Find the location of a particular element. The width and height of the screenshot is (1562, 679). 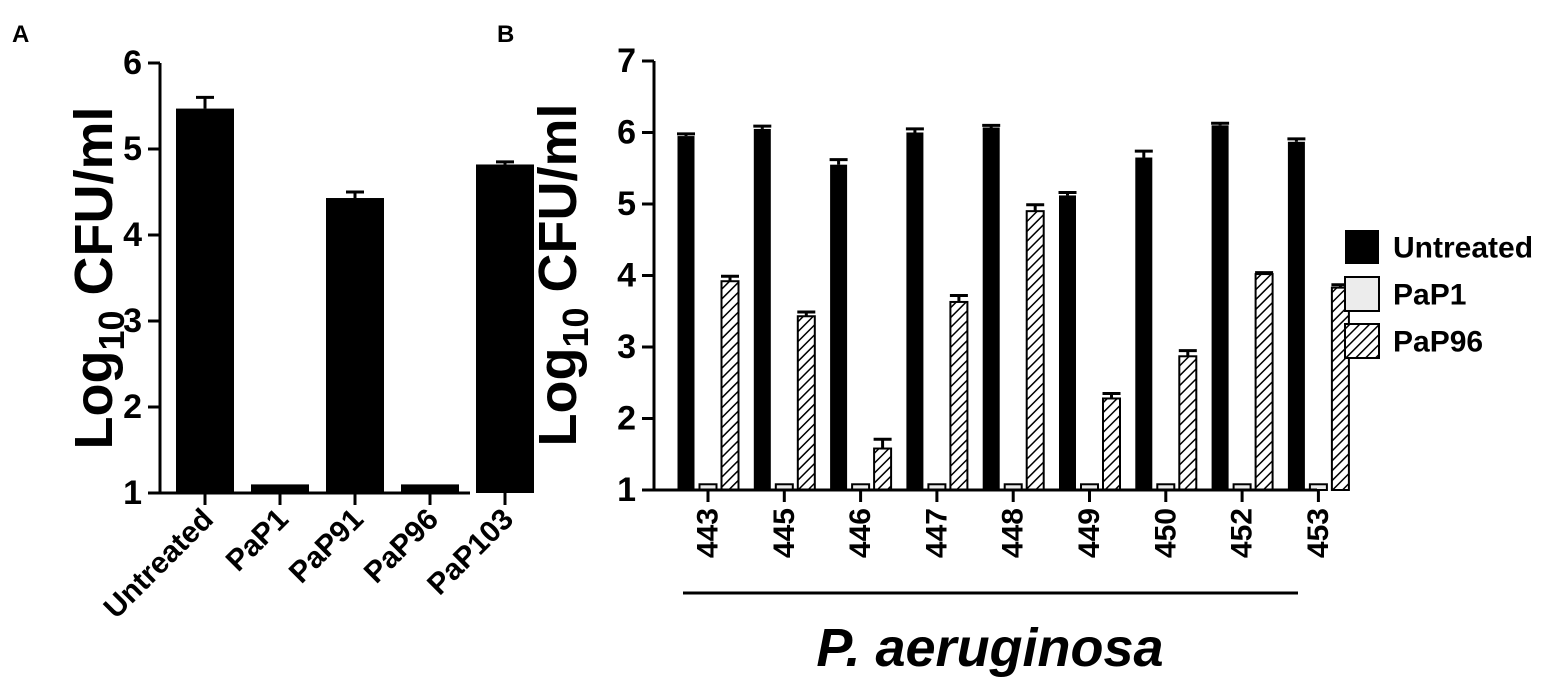

panel-a-category-label: PaP91 is located at coordinates (326, 546).